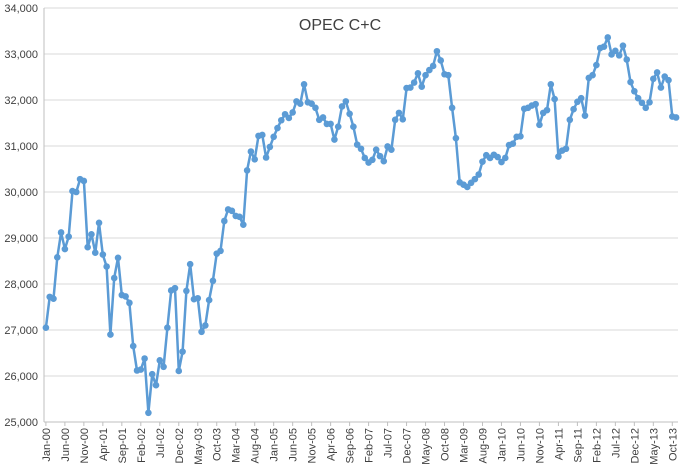 The height and width of the screenshot is (474, 684). I want to click on x-tick-label: Oct-13, so click(673, 444).